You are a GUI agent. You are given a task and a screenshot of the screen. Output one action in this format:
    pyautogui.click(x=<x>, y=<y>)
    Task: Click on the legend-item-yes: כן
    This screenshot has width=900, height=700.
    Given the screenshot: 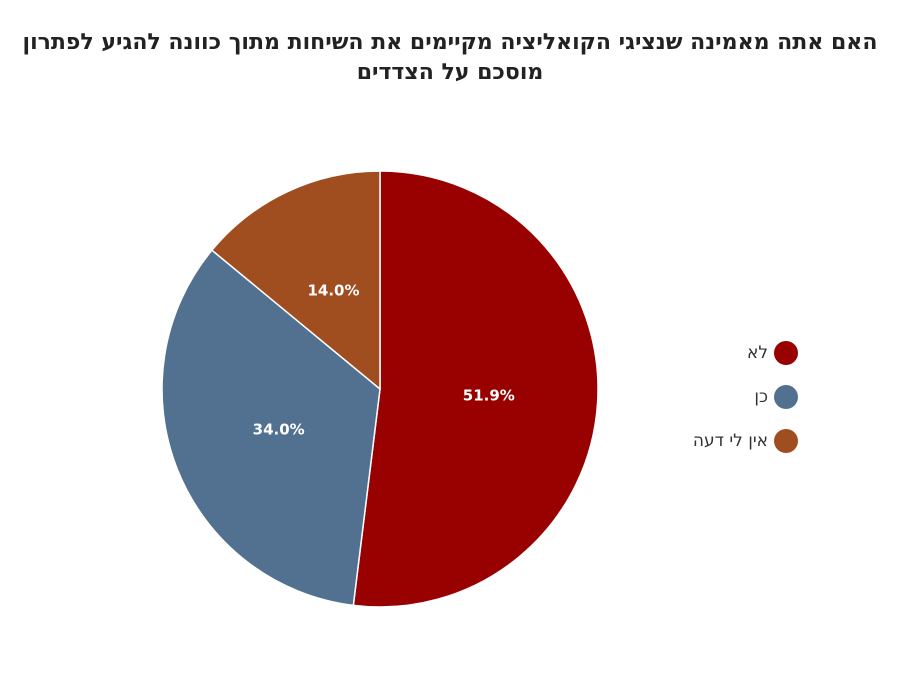 What is the action you would take?
    pyautogui.click(x=745, y=397)
    